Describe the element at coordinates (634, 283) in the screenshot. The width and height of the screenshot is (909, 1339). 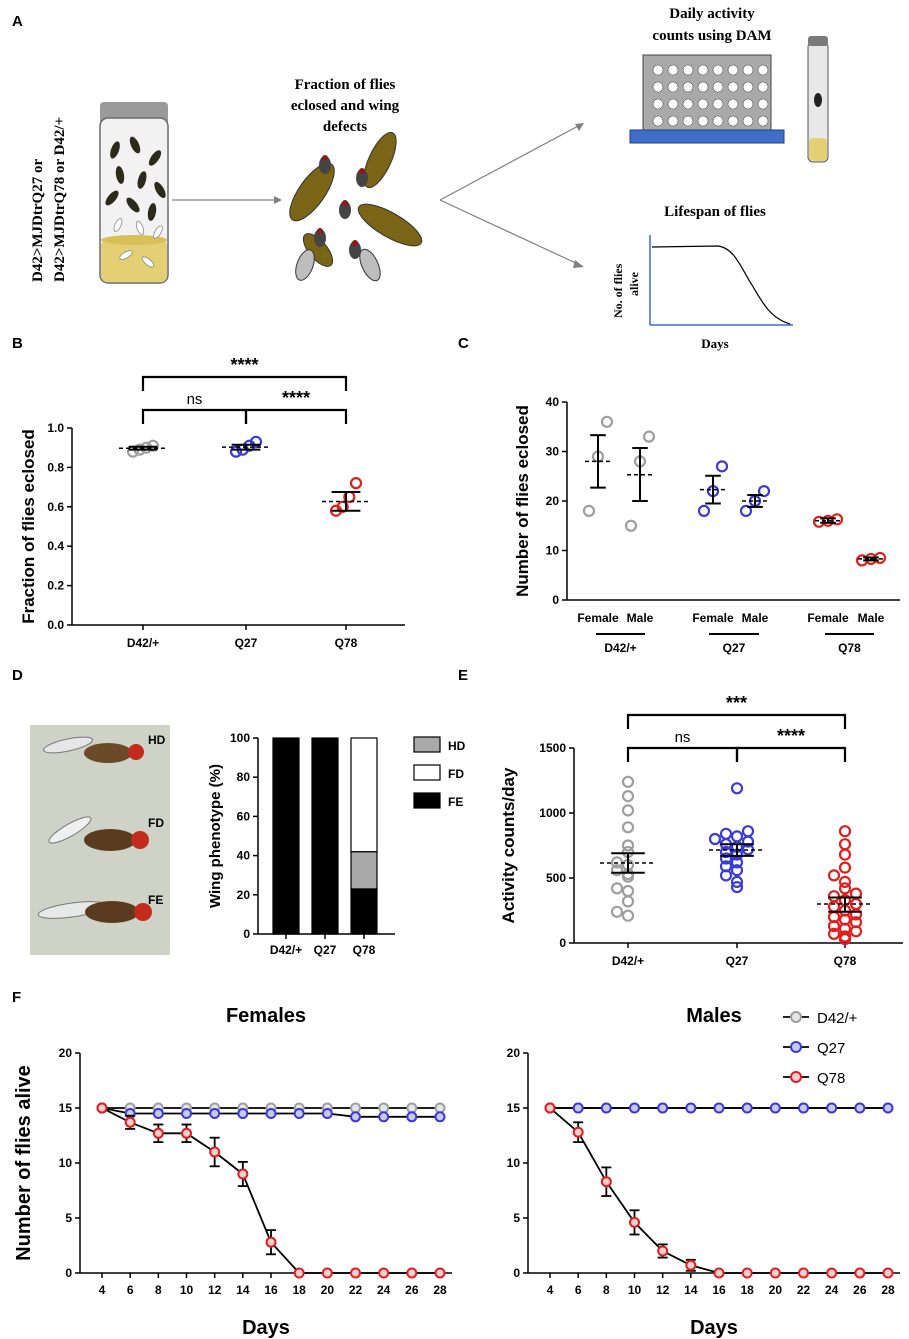
I see `lifespan-ylabel-line2: alive` at that location.